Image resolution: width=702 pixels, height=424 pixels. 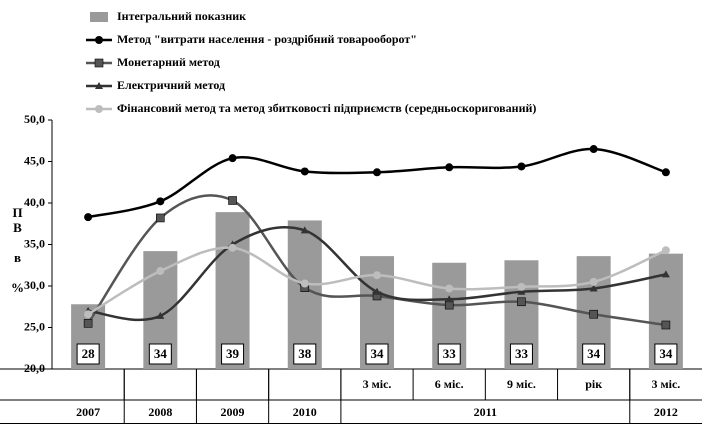 I want to click on y-tick-label: 20,0, so click(x=34, y=368).